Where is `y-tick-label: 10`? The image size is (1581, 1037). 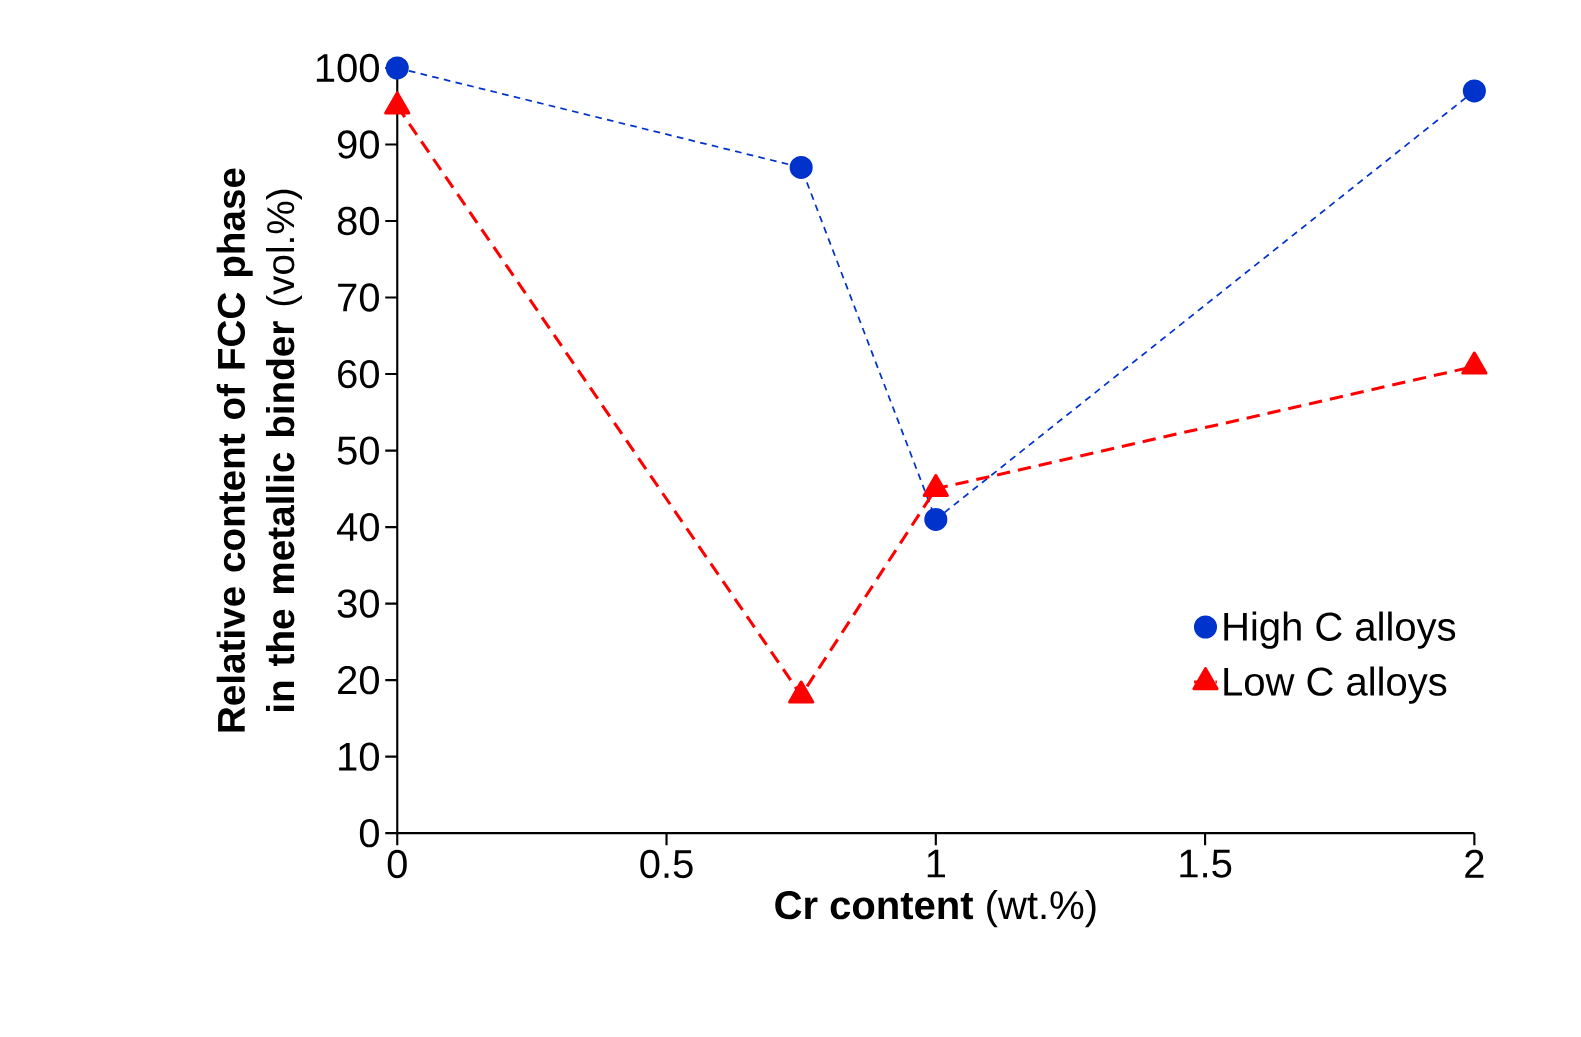
y-tick-label: 10 is located at coordinates (359, 756).